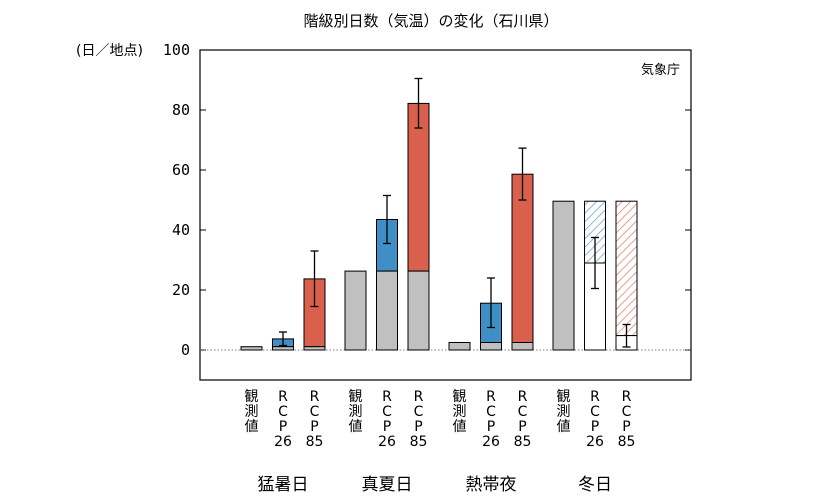  Describe the element at coordinates (626, 268) in the screenshot. I see `bar-rcp85-decrease-hatched` at that location.